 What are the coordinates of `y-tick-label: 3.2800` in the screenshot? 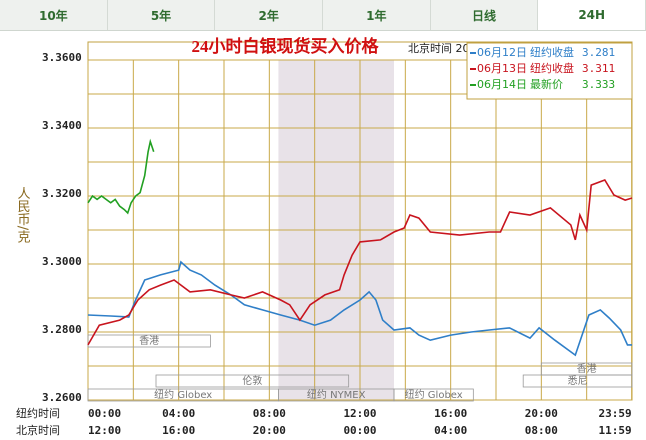 It's located at (62, 329).